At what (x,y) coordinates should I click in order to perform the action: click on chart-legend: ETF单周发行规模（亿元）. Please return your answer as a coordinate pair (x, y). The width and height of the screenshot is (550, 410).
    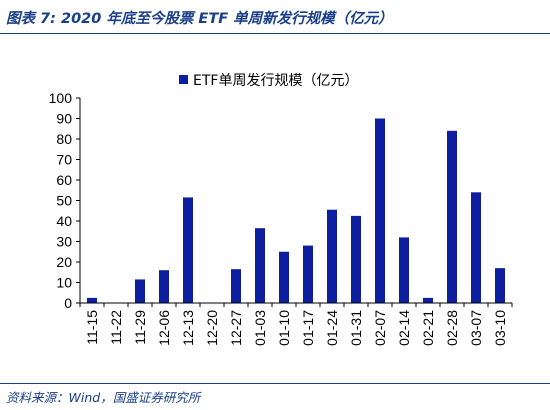
    Looking at the image, I should click on (268, 81).